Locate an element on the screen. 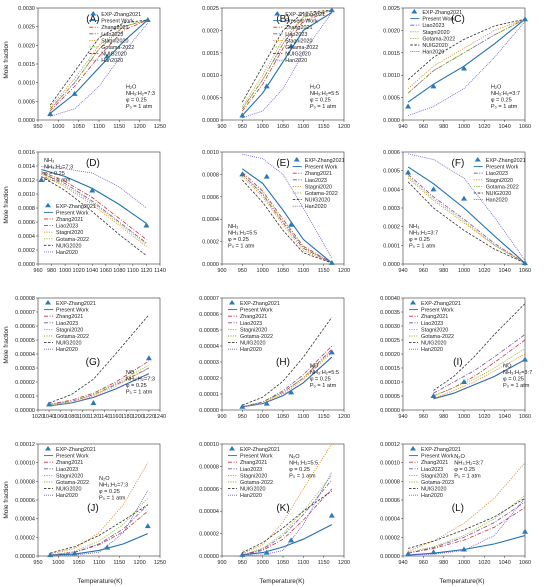 Image resolution: width=550 pixels, height=587 pixels. x-tick-label: 1160 is located at coordinates (116, 417).